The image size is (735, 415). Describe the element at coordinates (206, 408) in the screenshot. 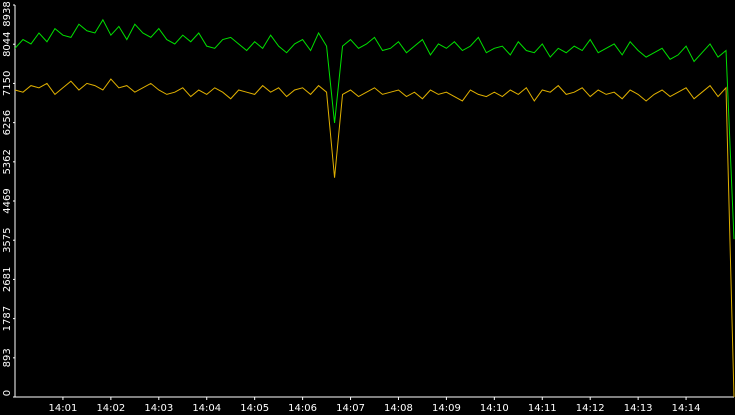

I see `x-tick-label: 14:04` at that location.